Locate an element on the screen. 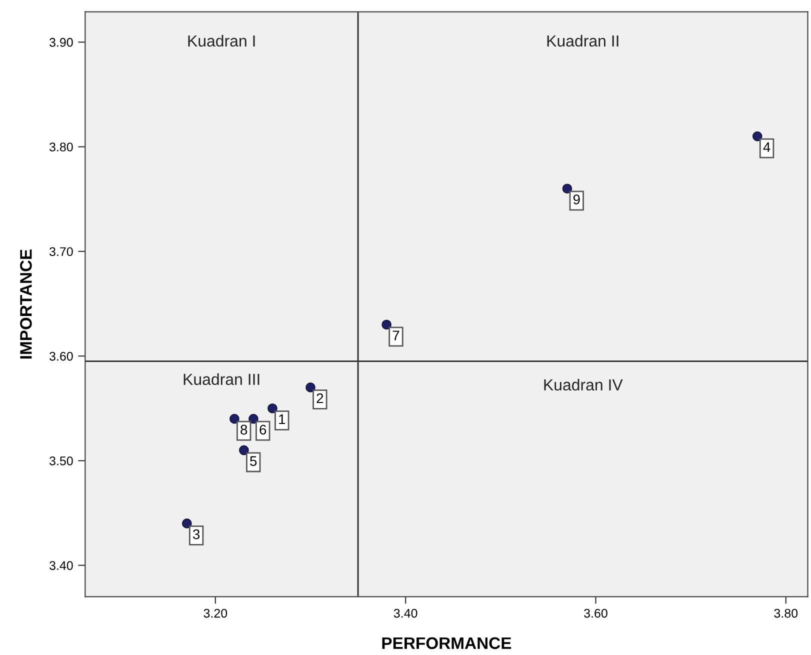  x-tick-label: 3.80 is located at coordinates (786, 613).